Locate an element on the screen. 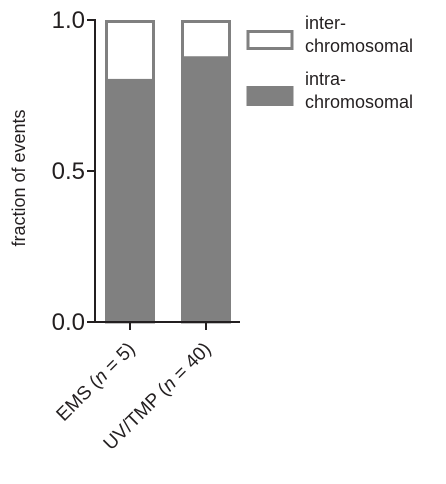 Image resolution: width=446 pixels, height=484 pixels. y-tick-label: 0.5 is located at coordinates (68, 171).